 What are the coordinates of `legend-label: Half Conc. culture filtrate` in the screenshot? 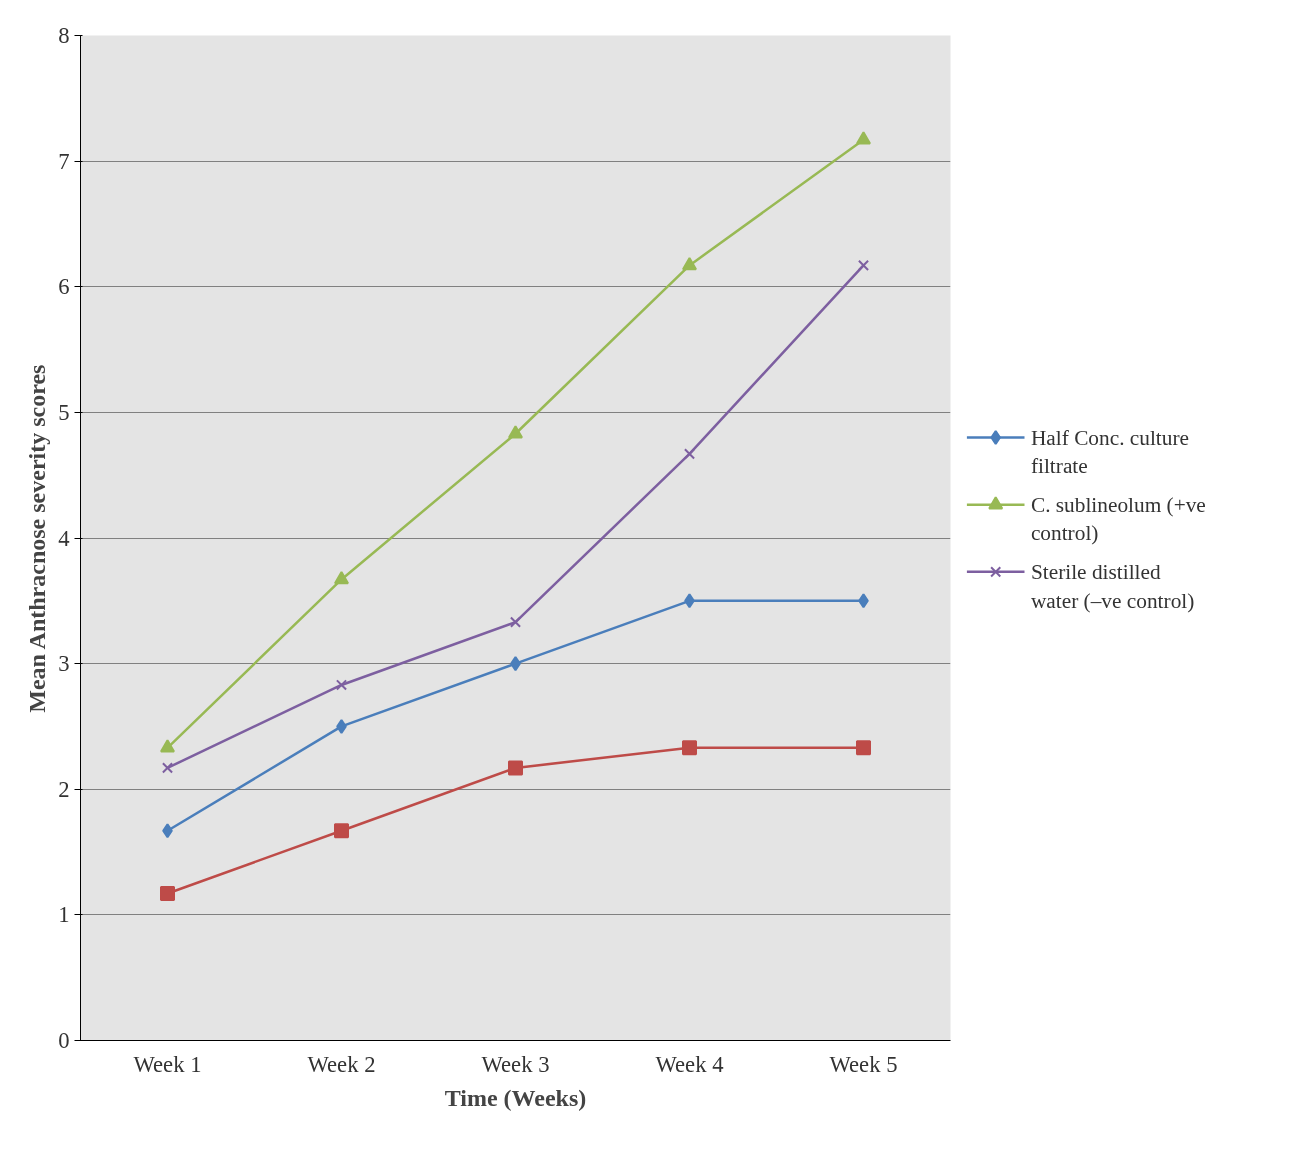 It's located at (1110, 452).